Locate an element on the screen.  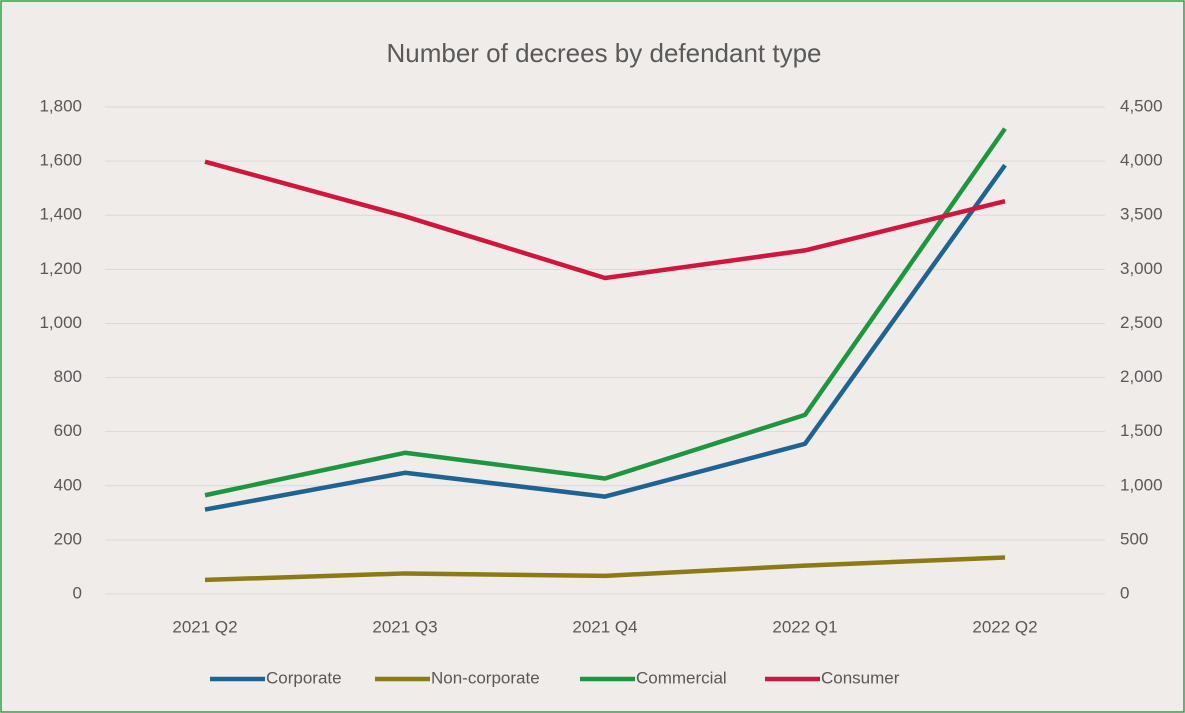
legend-label: Non-corporate is located at coordinates (485, 677).